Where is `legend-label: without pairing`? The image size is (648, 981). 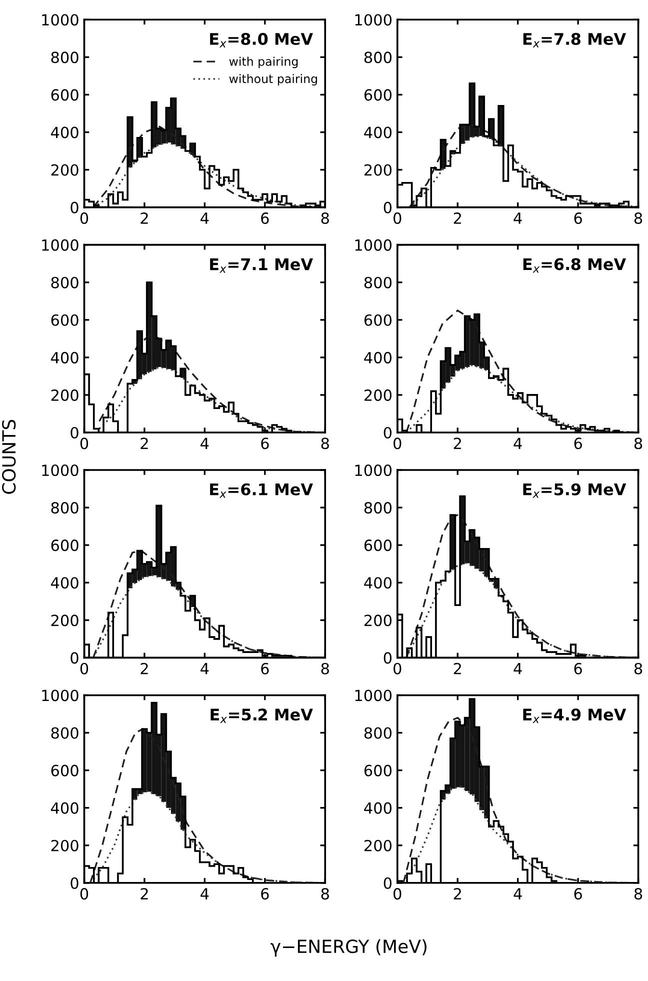
legend-label: without pairing is located at coordinates (273, 80).